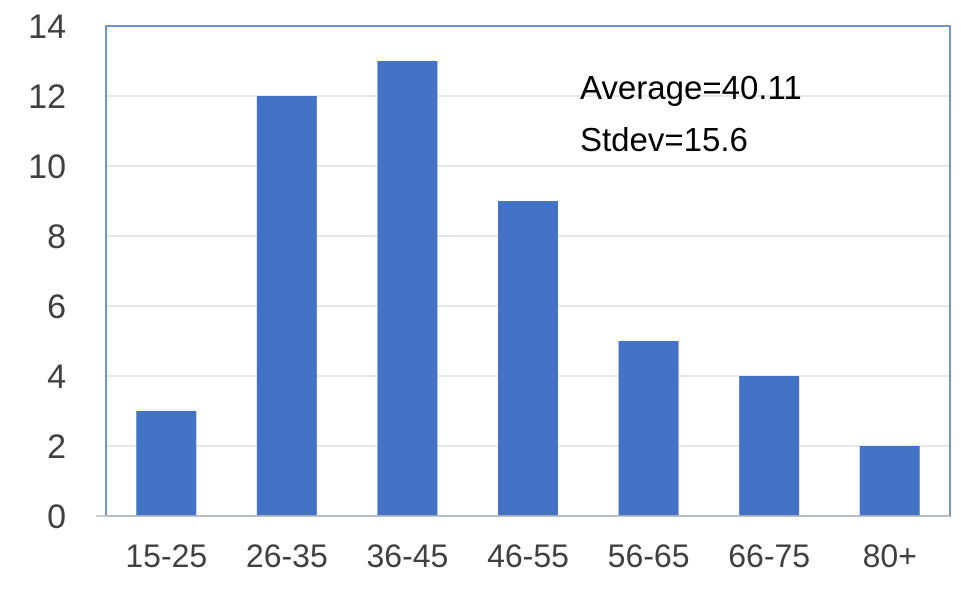 Image resolution: width=961 pixels, height=590 pixels. Describe the element at coordinates (408, 556) in the screenshot. I see `x-tick-label-36-45: 36-45` at that location.